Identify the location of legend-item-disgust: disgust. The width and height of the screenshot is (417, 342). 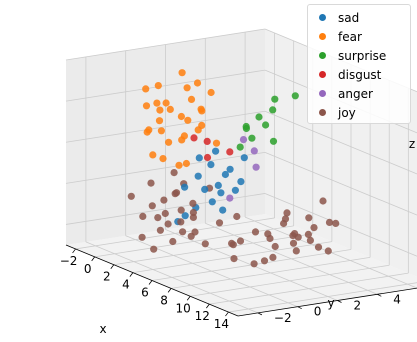
(359, 74).